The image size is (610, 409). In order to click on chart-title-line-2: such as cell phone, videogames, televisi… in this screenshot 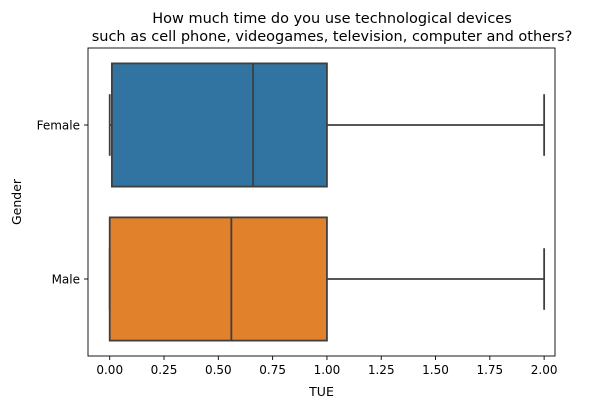, I will do `click(332, 37)`.